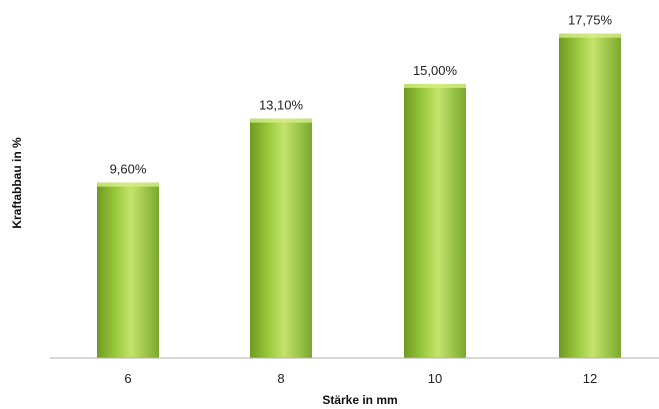  I want to click on x-tick-label-6: 6, so click(127, 378).